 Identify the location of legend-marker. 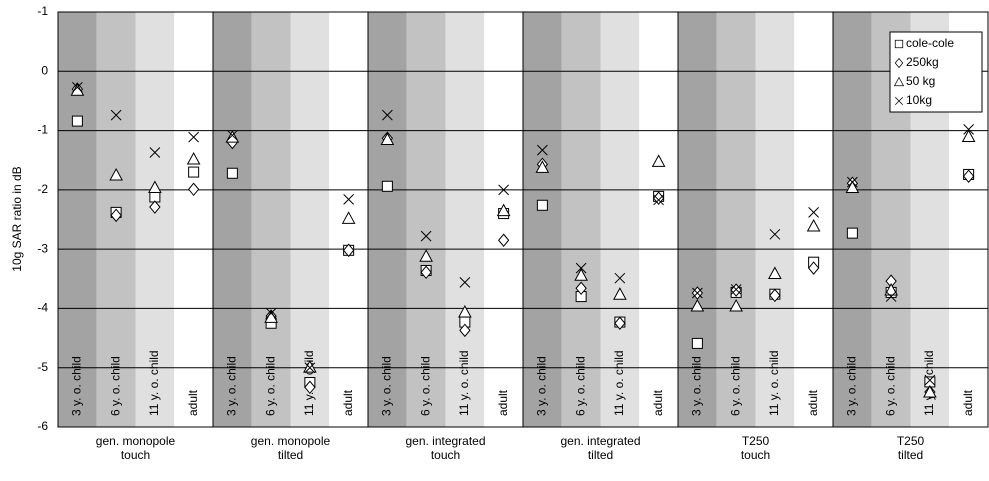
(899, 63).